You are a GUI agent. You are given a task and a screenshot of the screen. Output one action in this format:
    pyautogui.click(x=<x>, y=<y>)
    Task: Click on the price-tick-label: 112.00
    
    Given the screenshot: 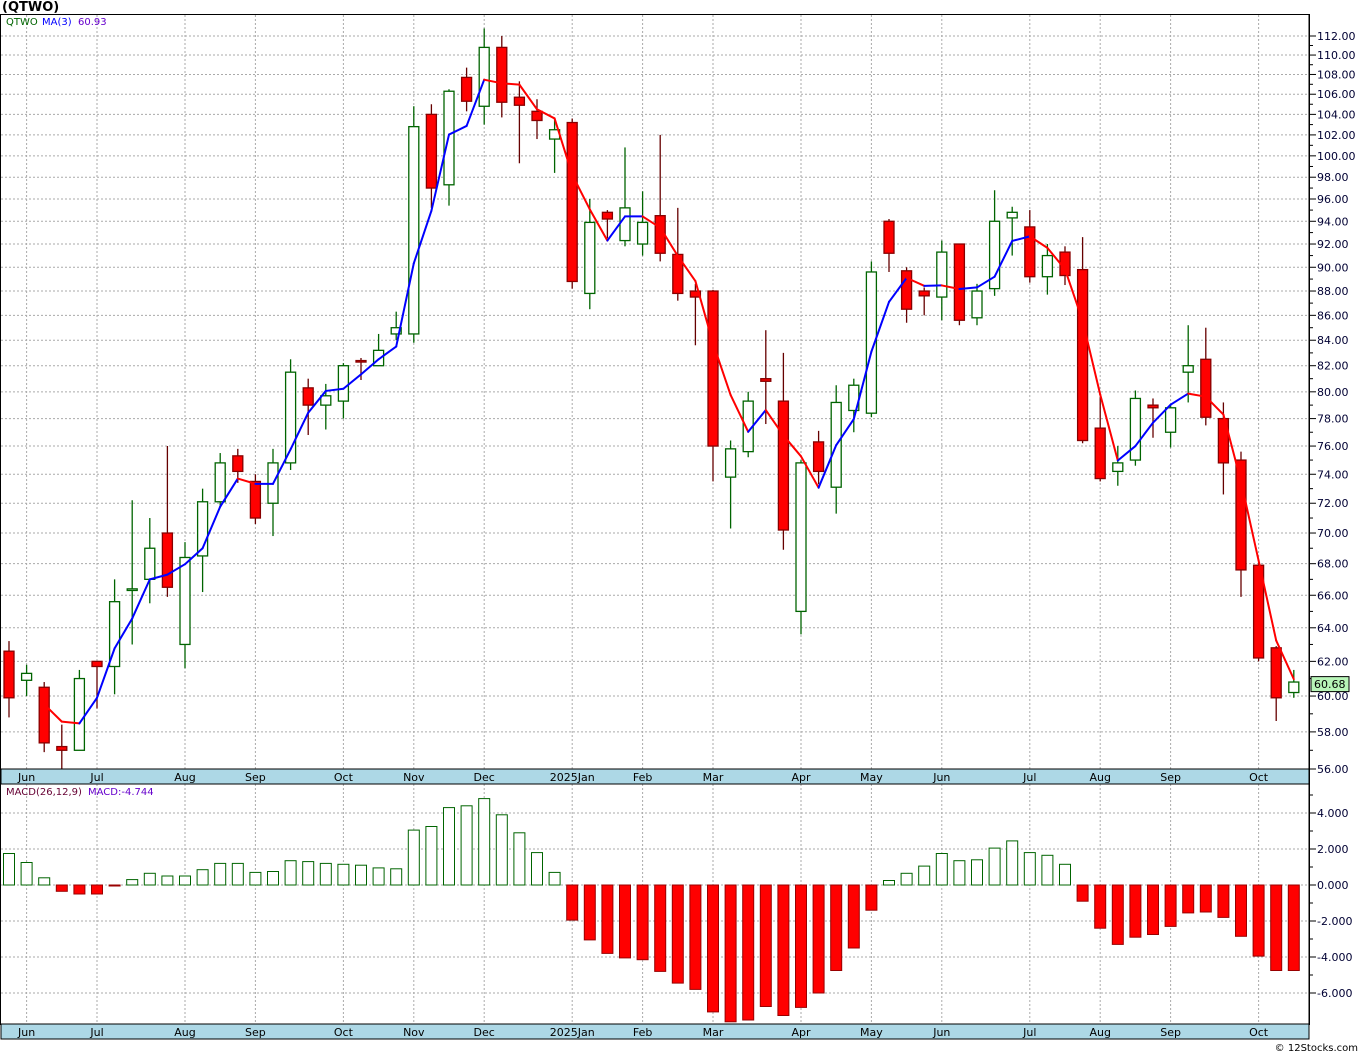 What is the action you would take?
    pyautogui.click(x=1336, y=36)
    